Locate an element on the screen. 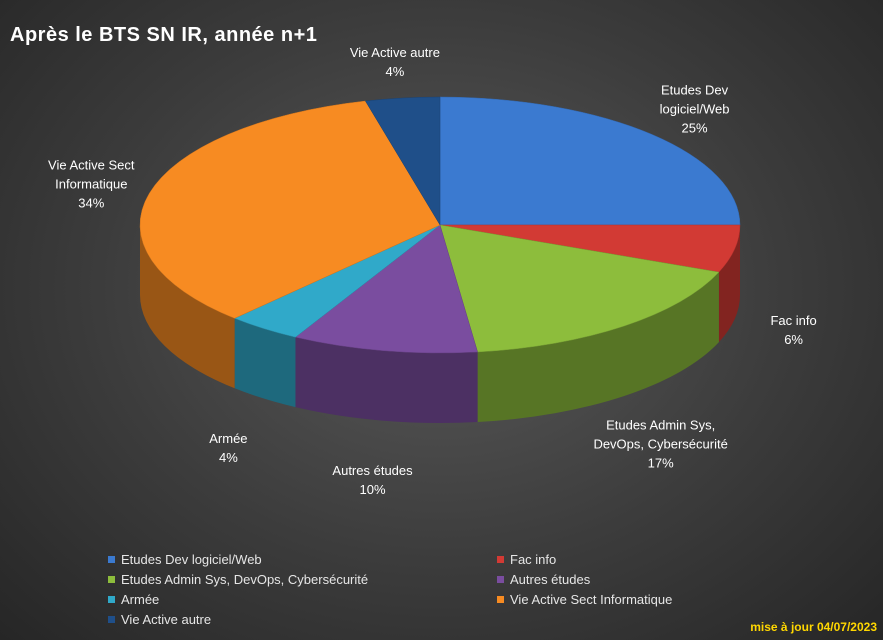 The width and height of the screenshot is (883, 640). update-note: mise à jour 04/07/2023 is located at coordinates (813, 627).